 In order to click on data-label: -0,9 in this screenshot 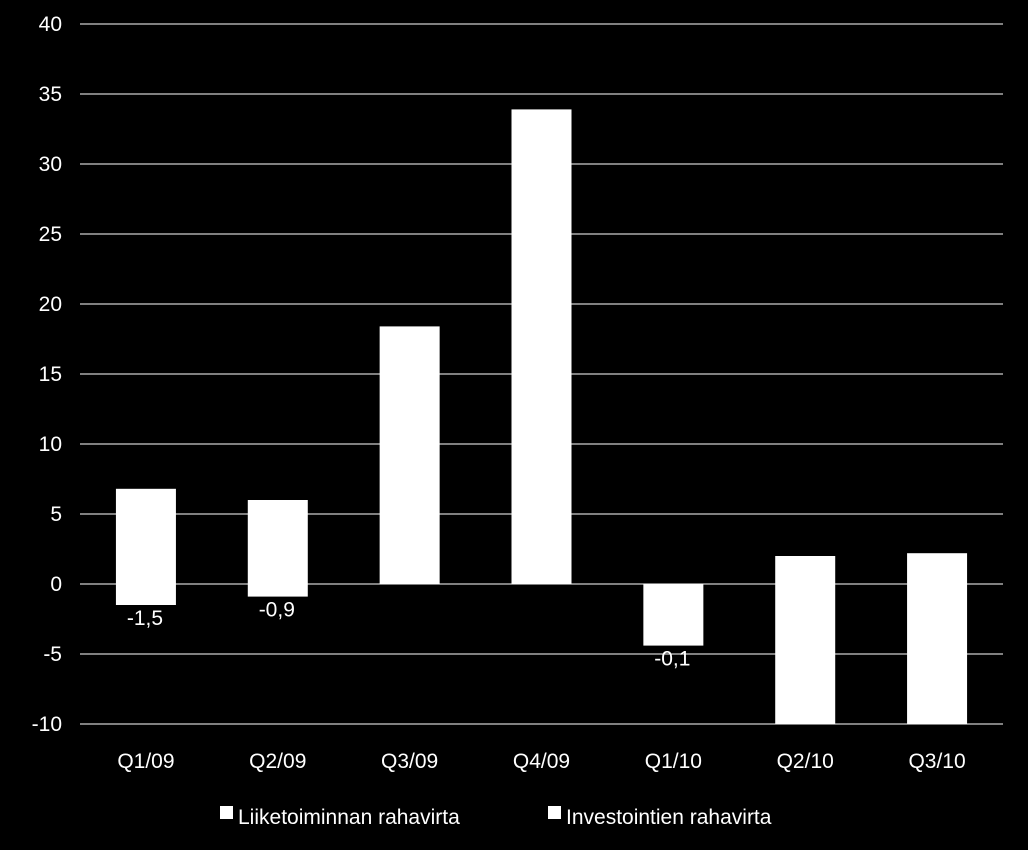, I will do `click(277, 610)`.